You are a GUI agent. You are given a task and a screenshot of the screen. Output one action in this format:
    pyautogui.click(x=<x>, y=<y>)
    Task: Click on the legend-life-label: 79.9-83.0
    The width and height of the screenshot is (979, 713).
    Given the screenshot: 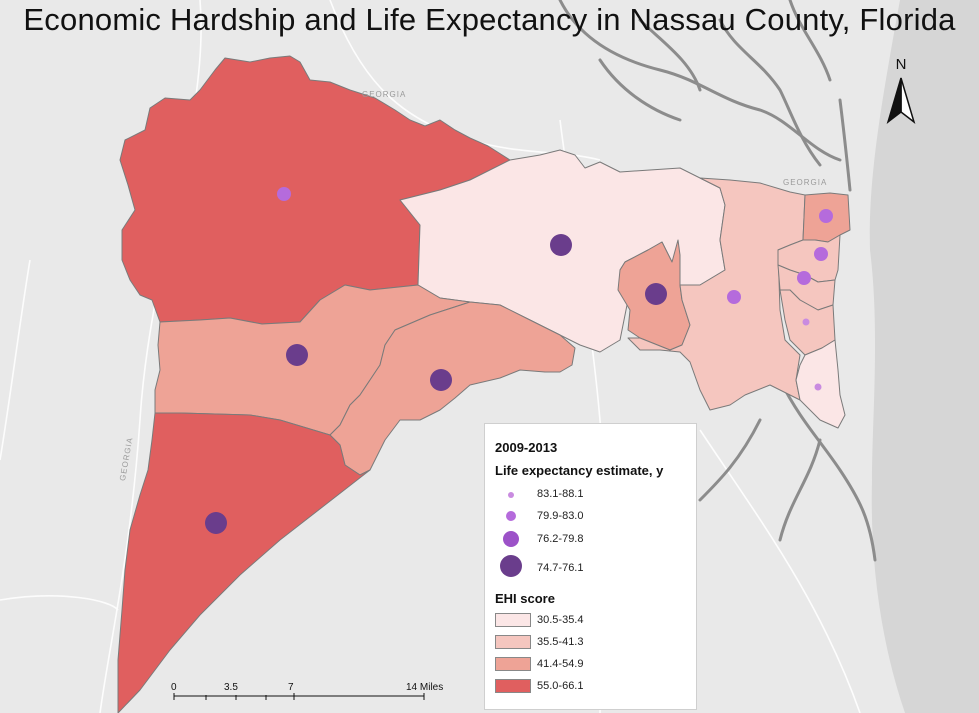 What is the action you would take?
    pyautogui.click(x=560, y=516)
    